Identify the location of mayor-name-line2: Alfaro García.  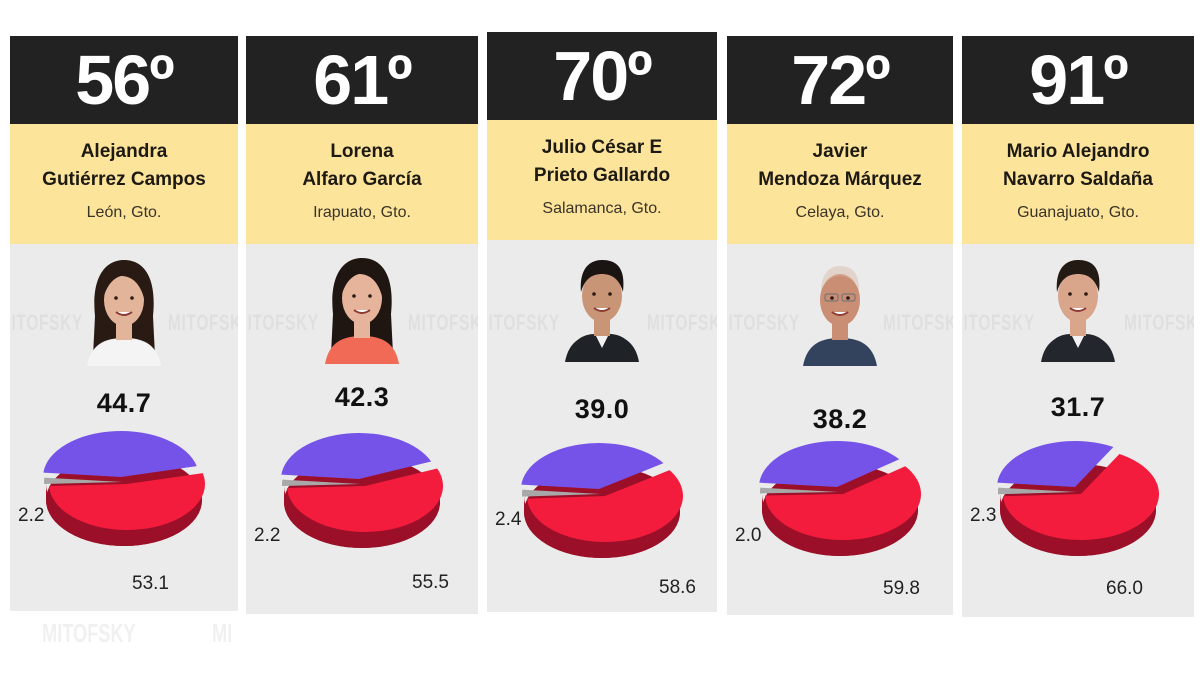
(362, 179).